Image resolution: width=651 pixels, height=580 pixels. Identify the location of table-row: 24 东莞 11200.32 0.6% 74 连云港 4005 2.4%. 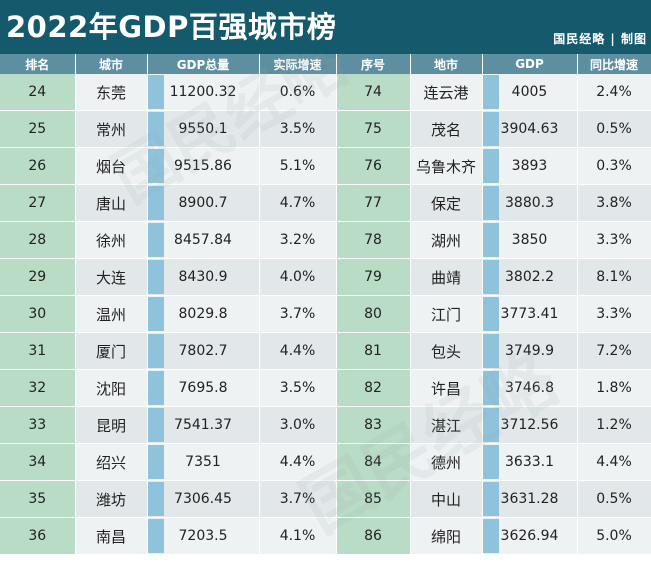
(325, 92).